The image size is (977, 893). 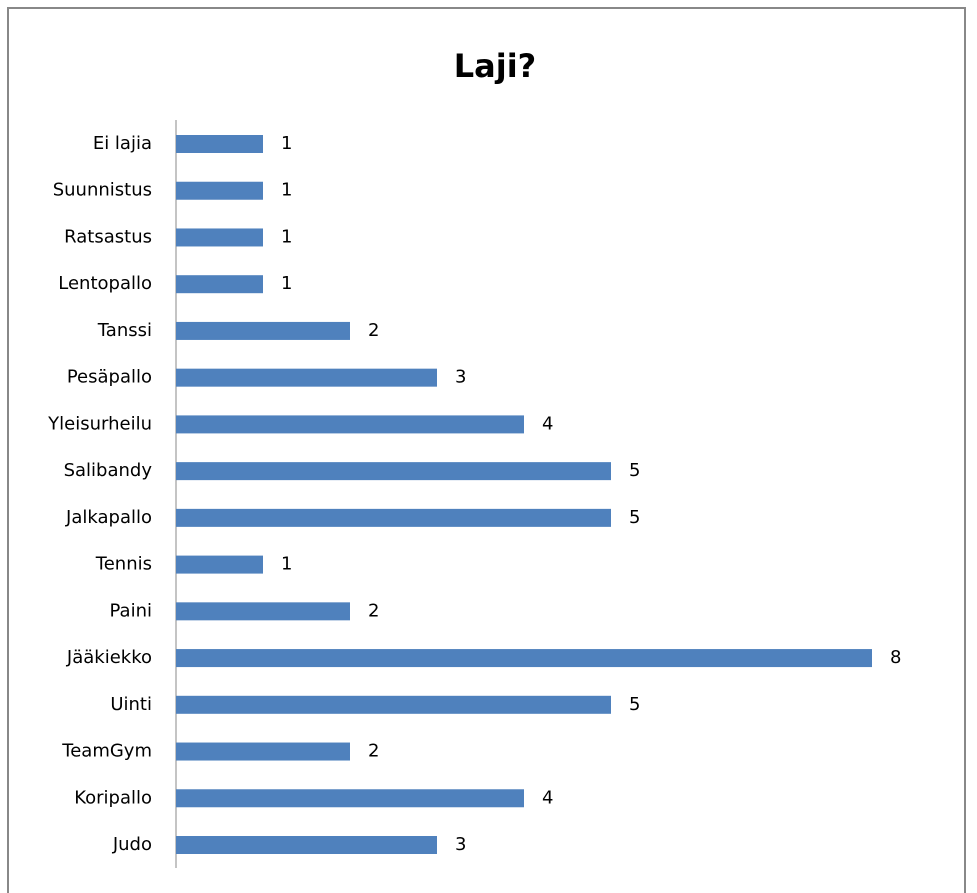 I want to click on chart-title: Laji?, so click(x=495, y=66).